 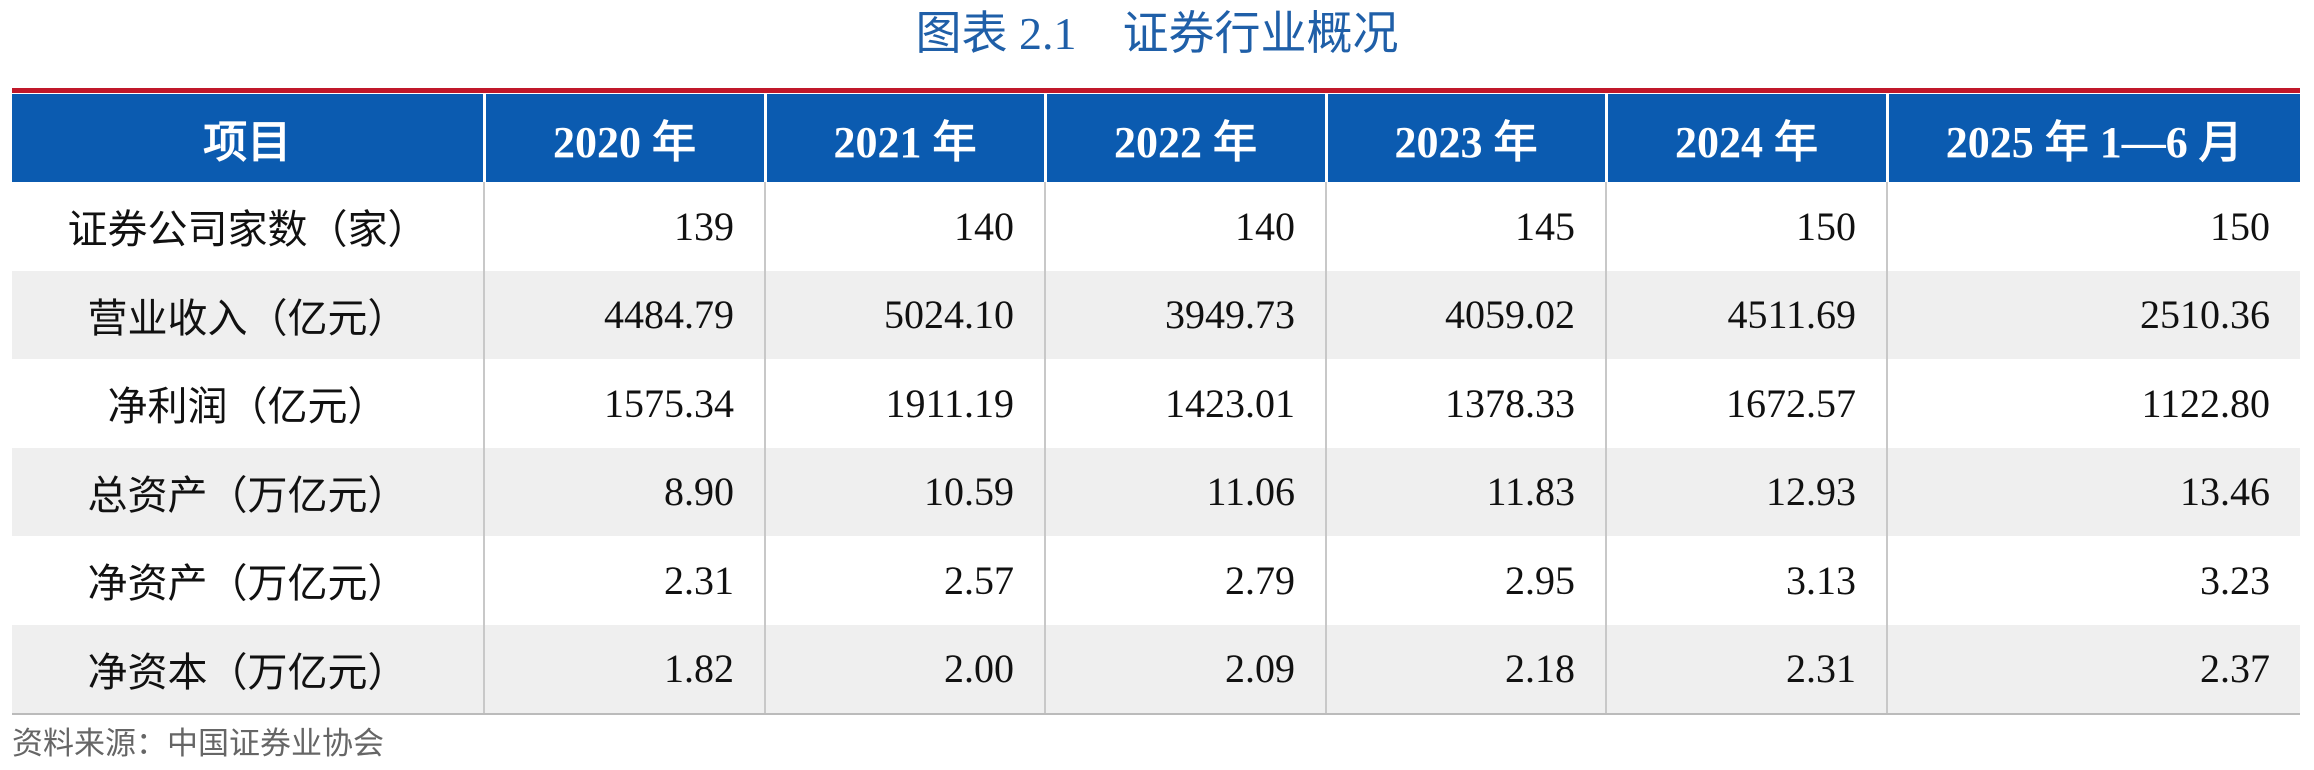 I want to click on table-cell: 145, so click(x=1465, y=226).